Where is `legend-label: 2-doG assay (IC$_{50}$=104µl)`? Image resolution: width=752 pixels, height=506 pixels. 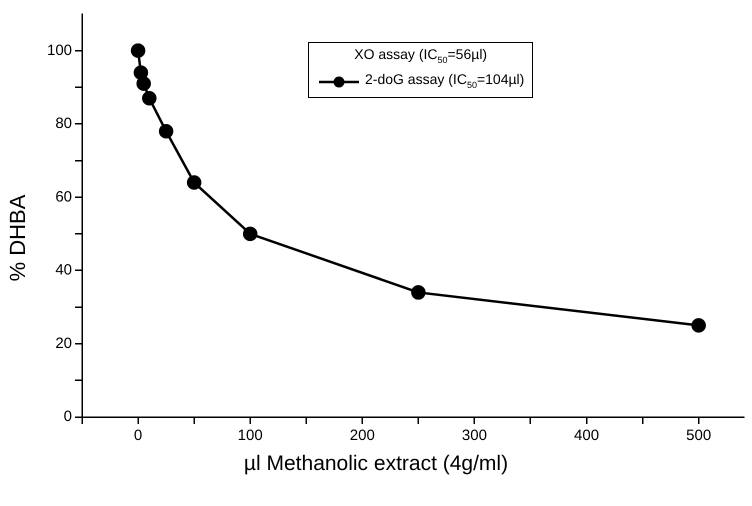 legend-label: 2-doG assay (IC$_{50}$=104µl) is located at coordinates (444, 81).